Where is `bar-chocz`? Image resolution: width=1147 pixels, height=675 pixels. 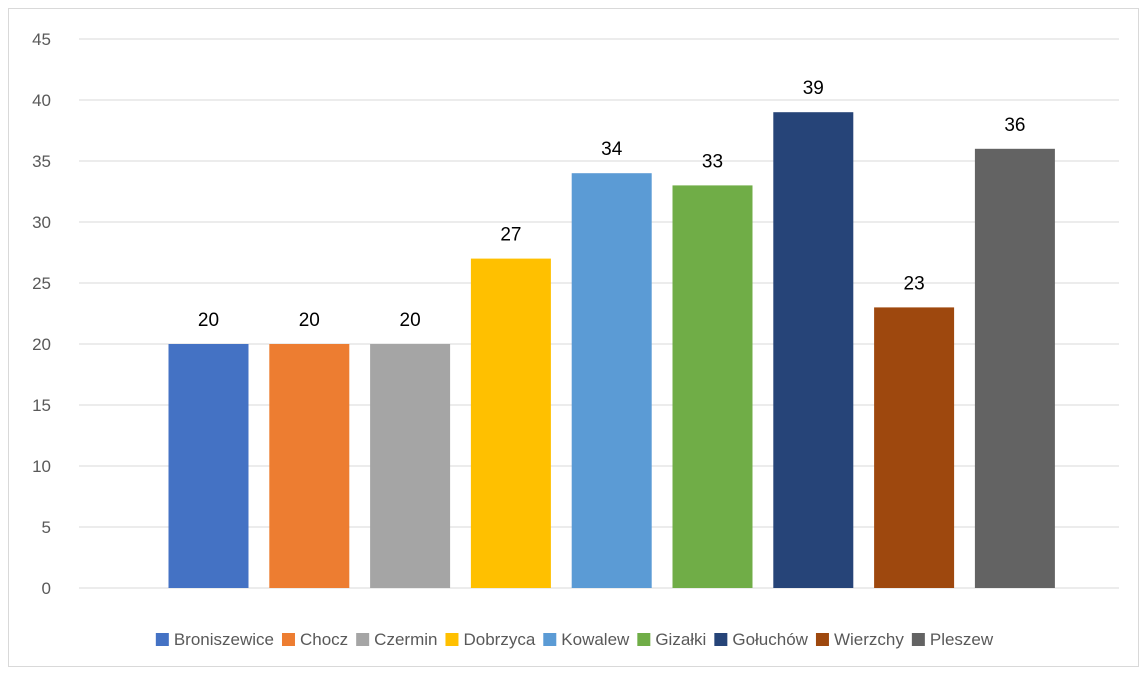
bar-chocz is located at coordinates (309, 466).